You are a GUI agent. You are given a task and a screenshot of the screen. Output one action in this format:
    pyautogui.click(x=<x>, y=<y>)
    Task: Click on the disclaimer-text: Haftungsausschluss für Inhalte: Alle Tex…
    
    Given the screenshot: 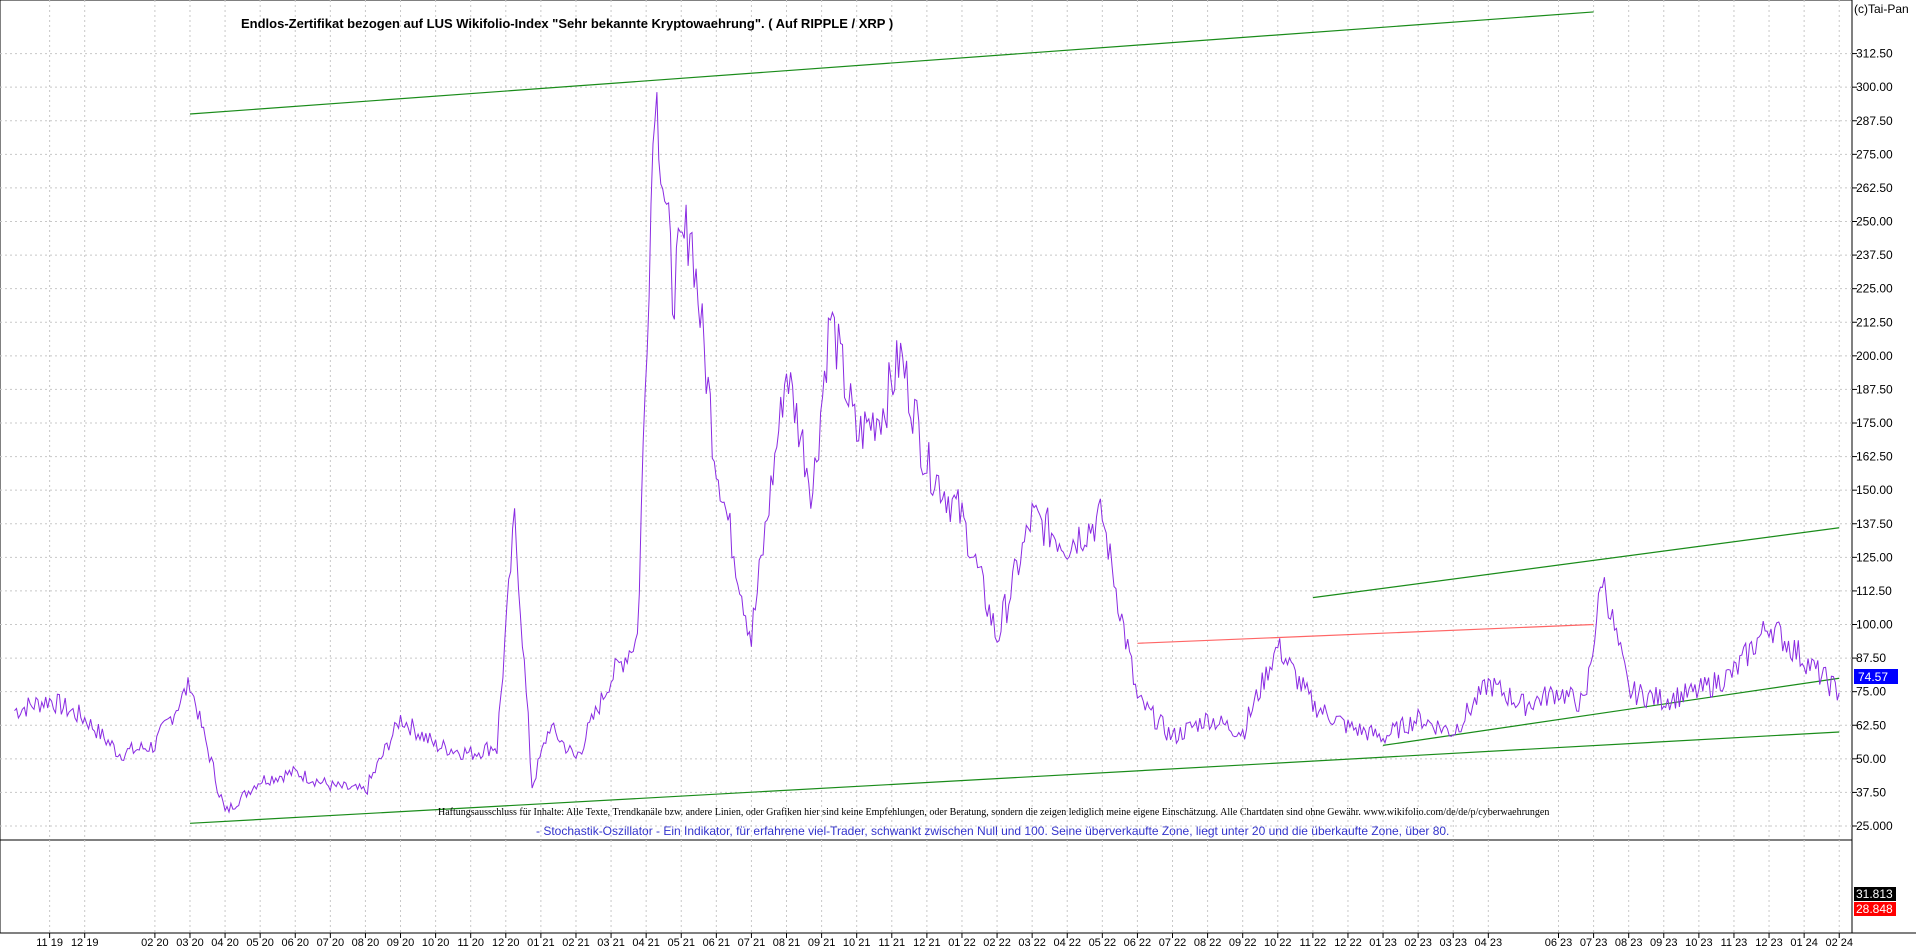 What is the action you would take?
    pyautogui.click(x=993, y=812)
    